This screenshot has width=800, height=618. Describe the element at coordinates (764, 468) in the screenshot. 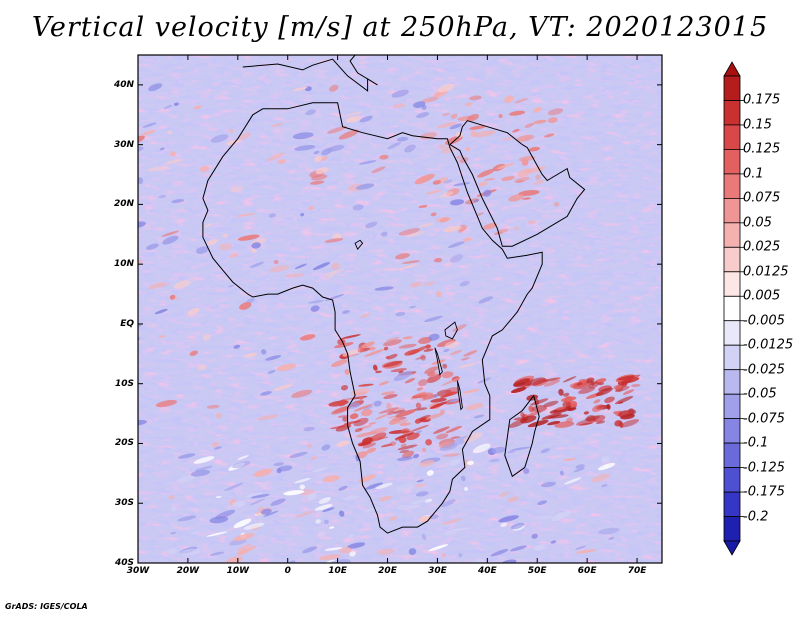

I see `colorbar-label: -0.125` at that location.